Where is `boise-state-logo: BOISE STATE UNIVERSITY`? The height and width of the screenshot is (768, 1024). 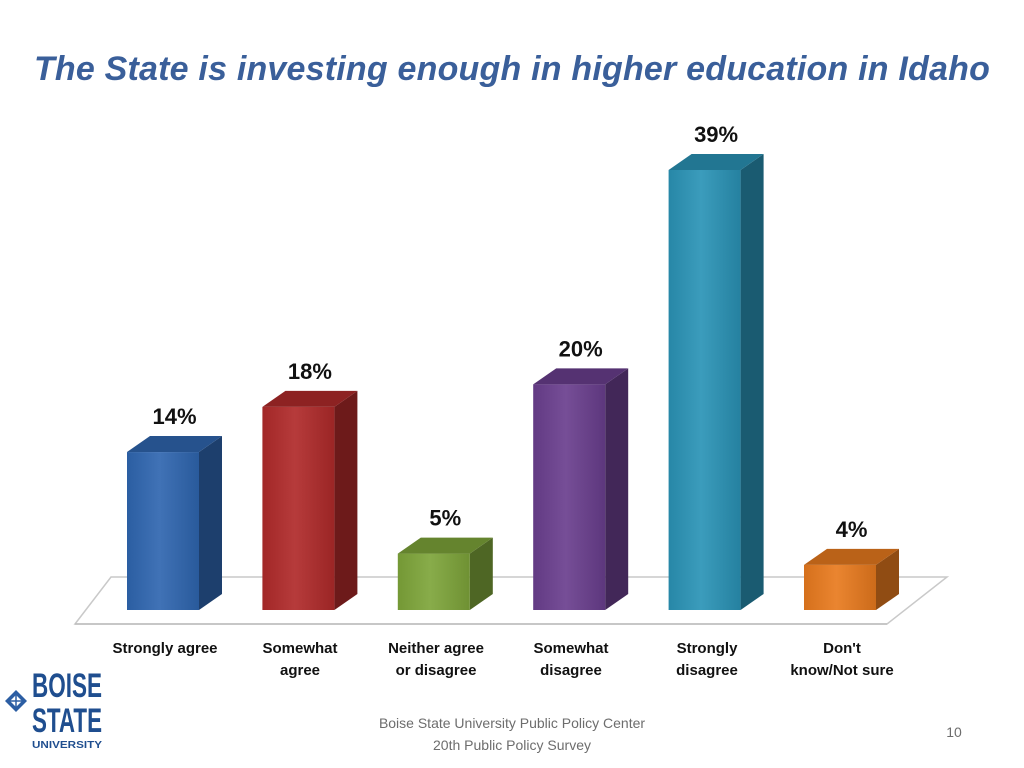
boise-state-logo: BOISE STATE UNIVERSITY is located at coordinates (53, 709).